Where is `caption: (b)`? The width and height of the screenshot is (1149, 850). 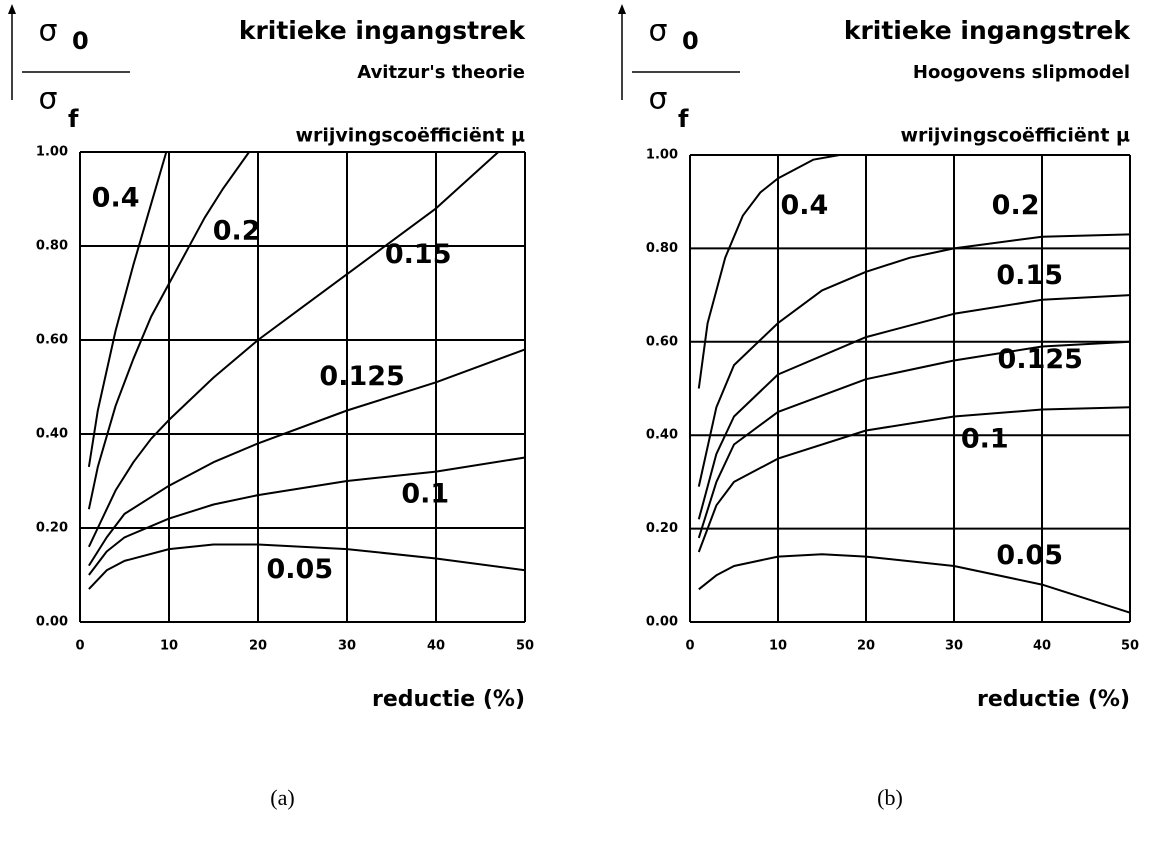 caption: (b) is located at coordinates (890, 797).